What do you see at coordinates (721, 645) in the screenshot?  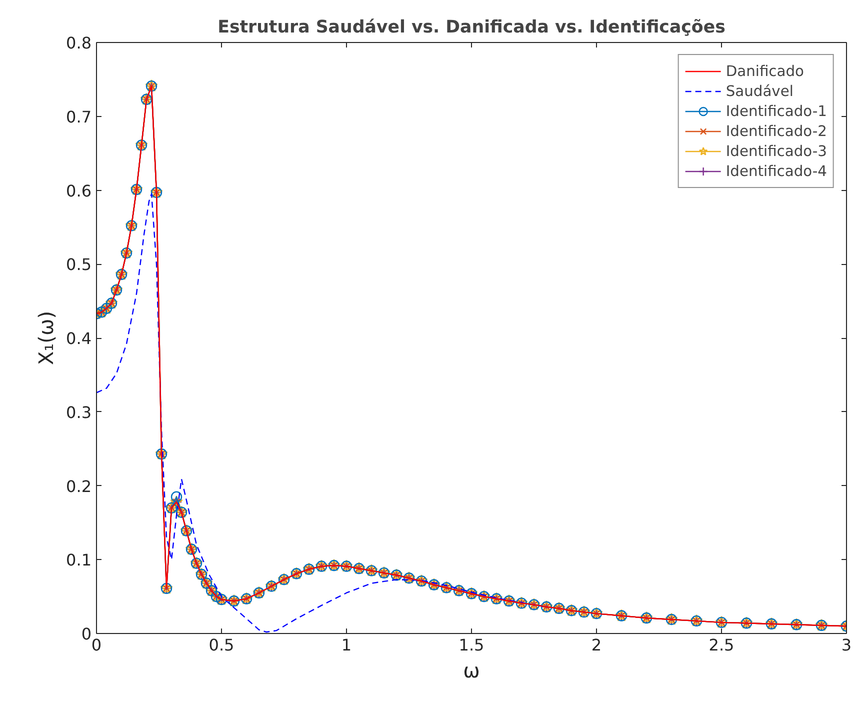 I see `x-tick-label: 2.5` at bounding box center [721, 645].